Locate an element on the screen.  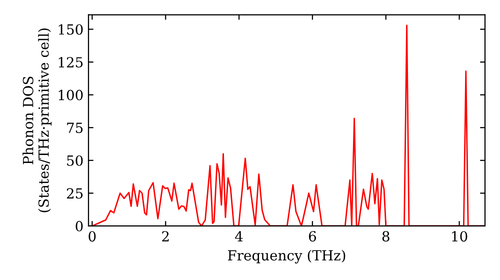
x-tick-label: 6 is located at coordinates (312, 236).